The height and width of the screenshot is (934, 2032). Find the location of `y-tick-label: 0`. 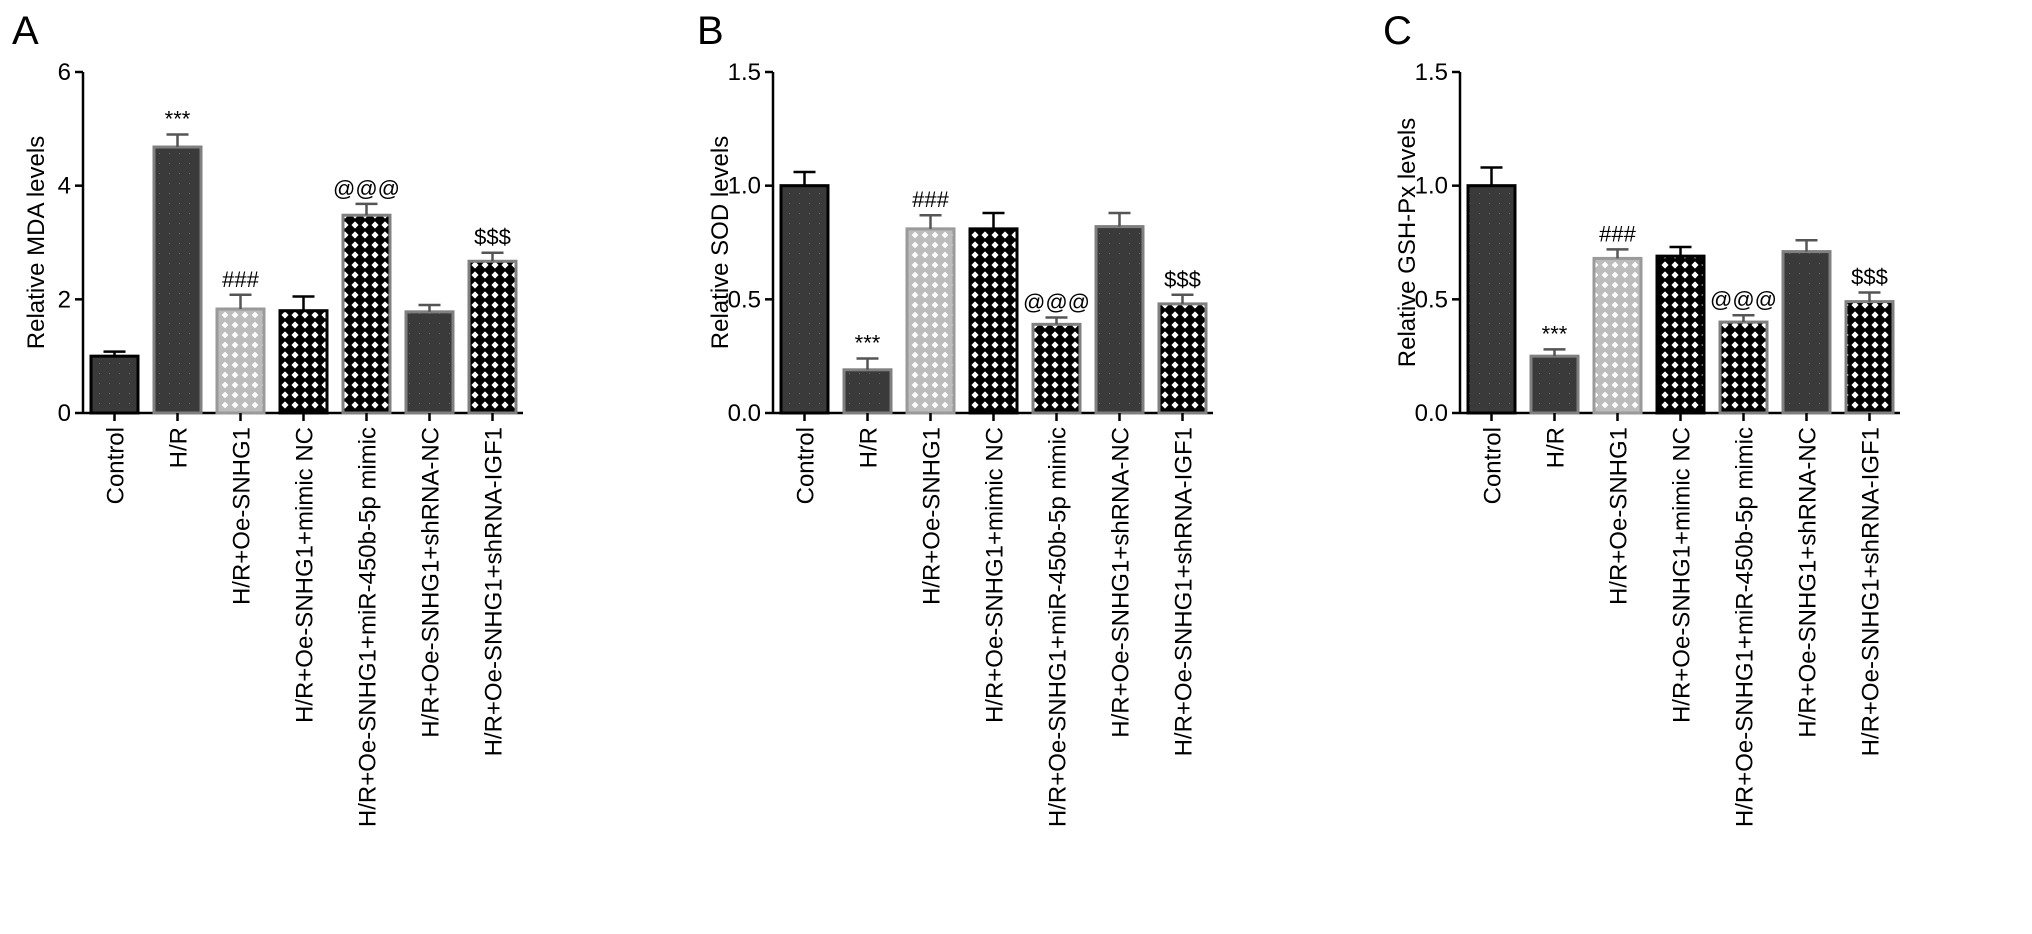

y-tick-label: 0 is located at coordinates (64, 413).